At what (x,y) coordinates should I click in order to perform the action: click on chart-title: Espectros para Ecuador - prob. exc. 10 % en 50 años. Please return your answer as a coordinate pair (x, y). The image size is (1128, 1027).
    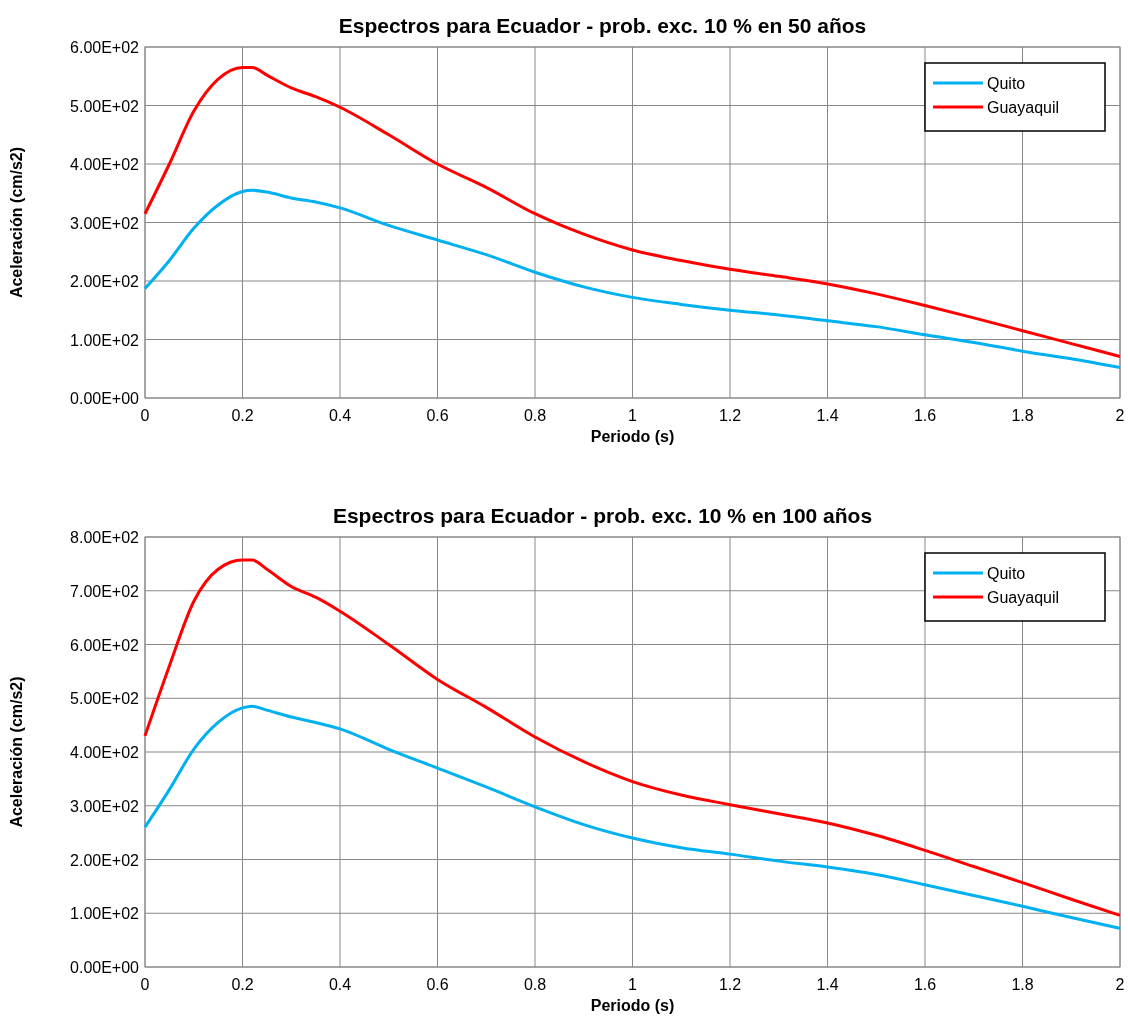
    Looking at the image, I should click on (602, 25).